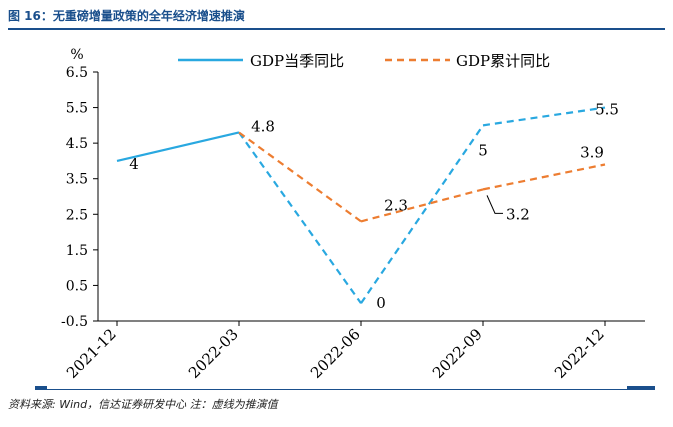 This screenshot has width=673, height=427. I want to click on y-tick-label: 1.5, so click(77, 251).